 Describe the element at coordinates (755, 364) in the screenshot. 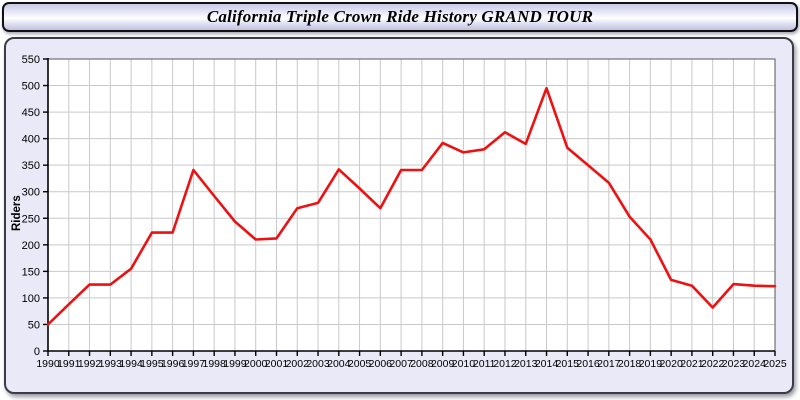

I see `x-axis-tick-label: 2024` at that location.